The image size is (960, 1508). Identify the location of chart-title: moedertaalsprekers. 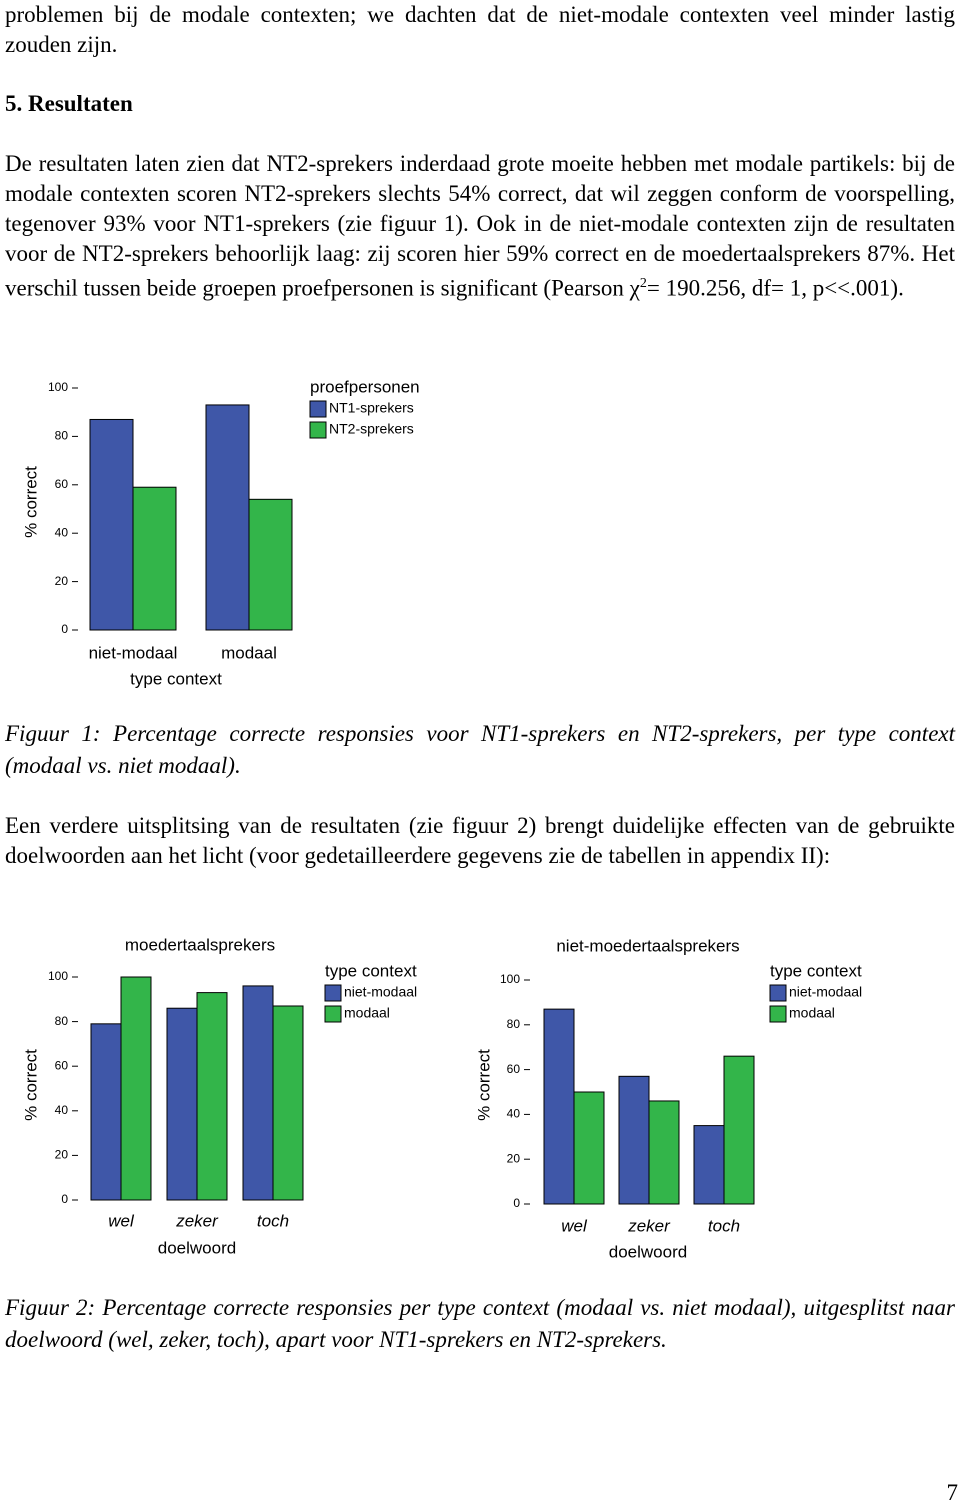
(200, 944).